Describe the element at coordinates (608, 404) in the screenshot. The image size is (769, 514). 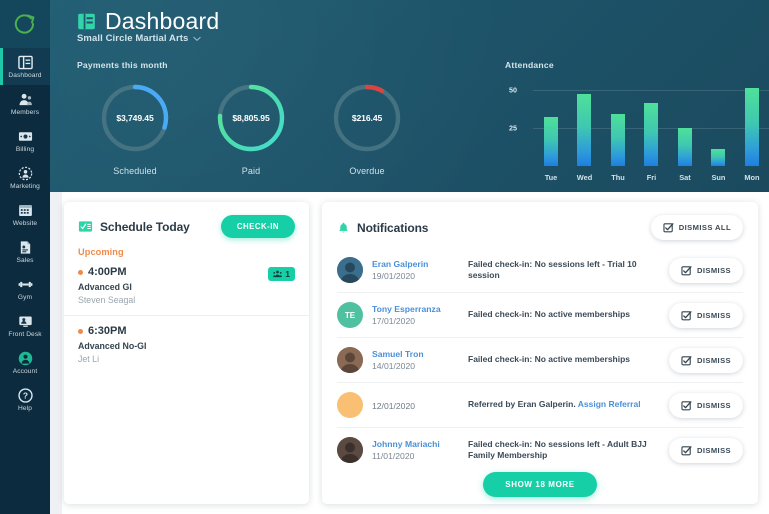
I see `assign-referral-link: Assign Referral` at that location.